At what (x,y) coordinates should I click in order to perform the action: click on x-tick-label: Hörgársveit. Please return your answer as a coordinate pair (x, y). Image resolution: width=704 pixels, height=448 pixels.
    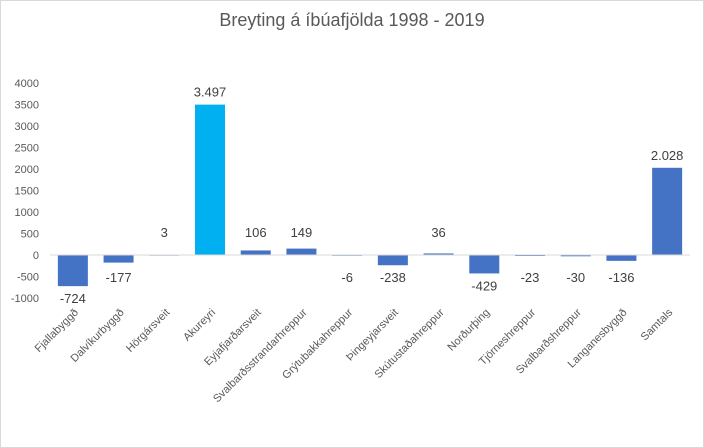
    Looking at the image, I should click on (148, 331).